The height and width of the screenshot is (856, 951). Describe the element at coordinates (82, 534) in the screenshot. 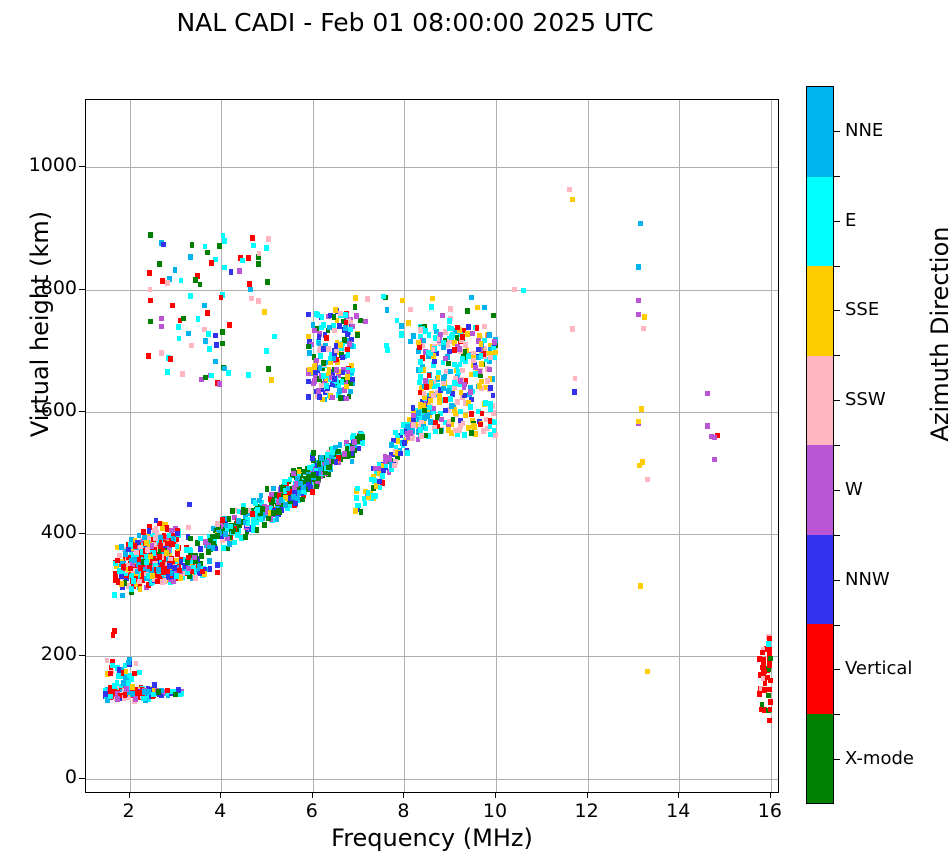

I see `y-axis-tick` at that location.